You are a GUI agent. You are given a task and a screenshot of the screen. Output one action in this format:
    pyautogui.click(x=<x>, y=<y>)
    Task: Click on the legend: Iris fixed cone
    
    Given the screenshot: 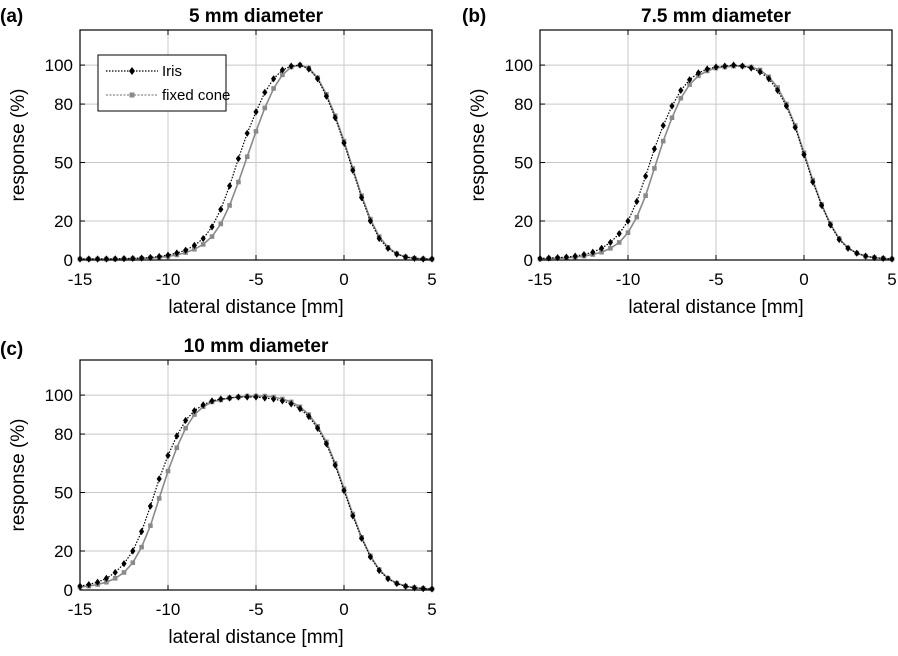 What is the action you would take?
    pyautogui.click(x=163, y=83)
    